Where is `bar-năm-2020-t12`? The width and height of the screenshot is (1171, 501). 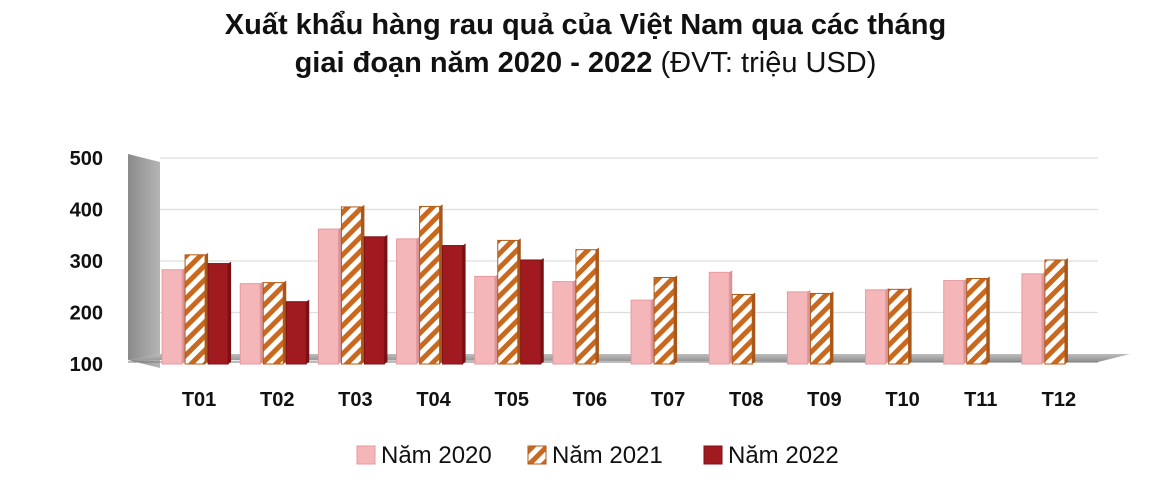
bar-năm-2020-t12 is located at coordinates (1032, 319).